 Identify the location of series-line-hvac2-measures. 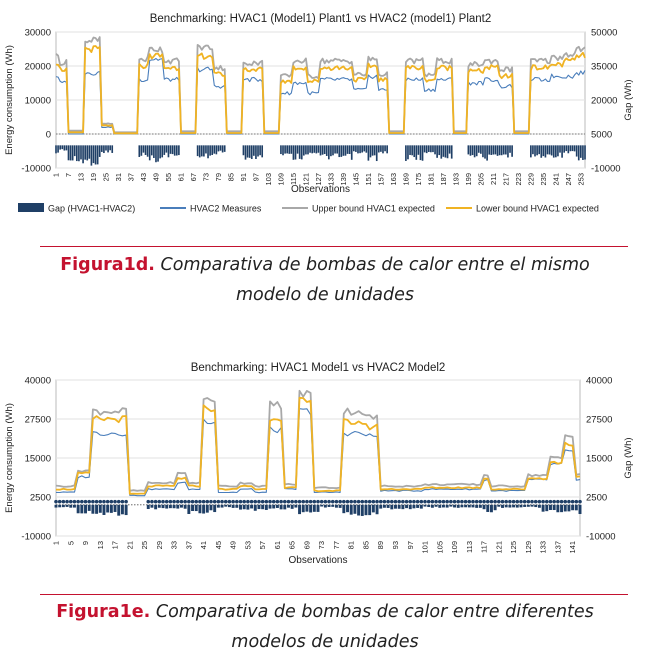
(320, 96).